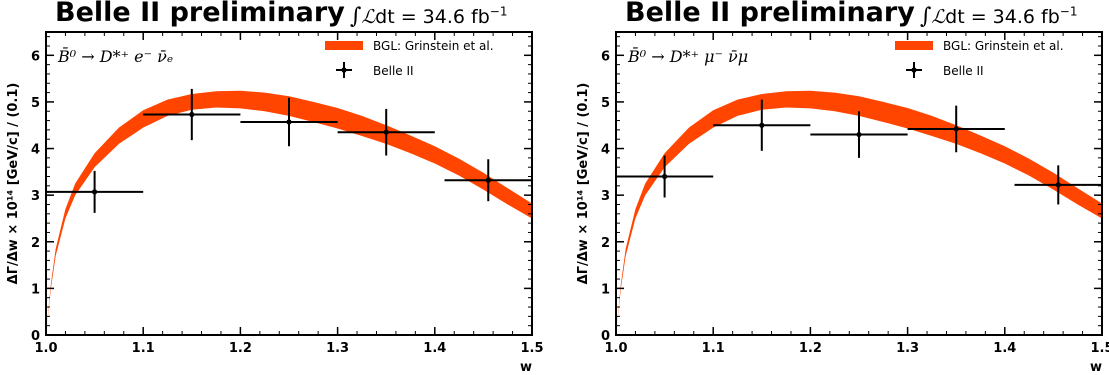  Describe the element at coordinates (687, 55) in the screenshot. I see `channel-label: B̄⁰ → D*⁺ μ⁻ ν̄μ` at that location.